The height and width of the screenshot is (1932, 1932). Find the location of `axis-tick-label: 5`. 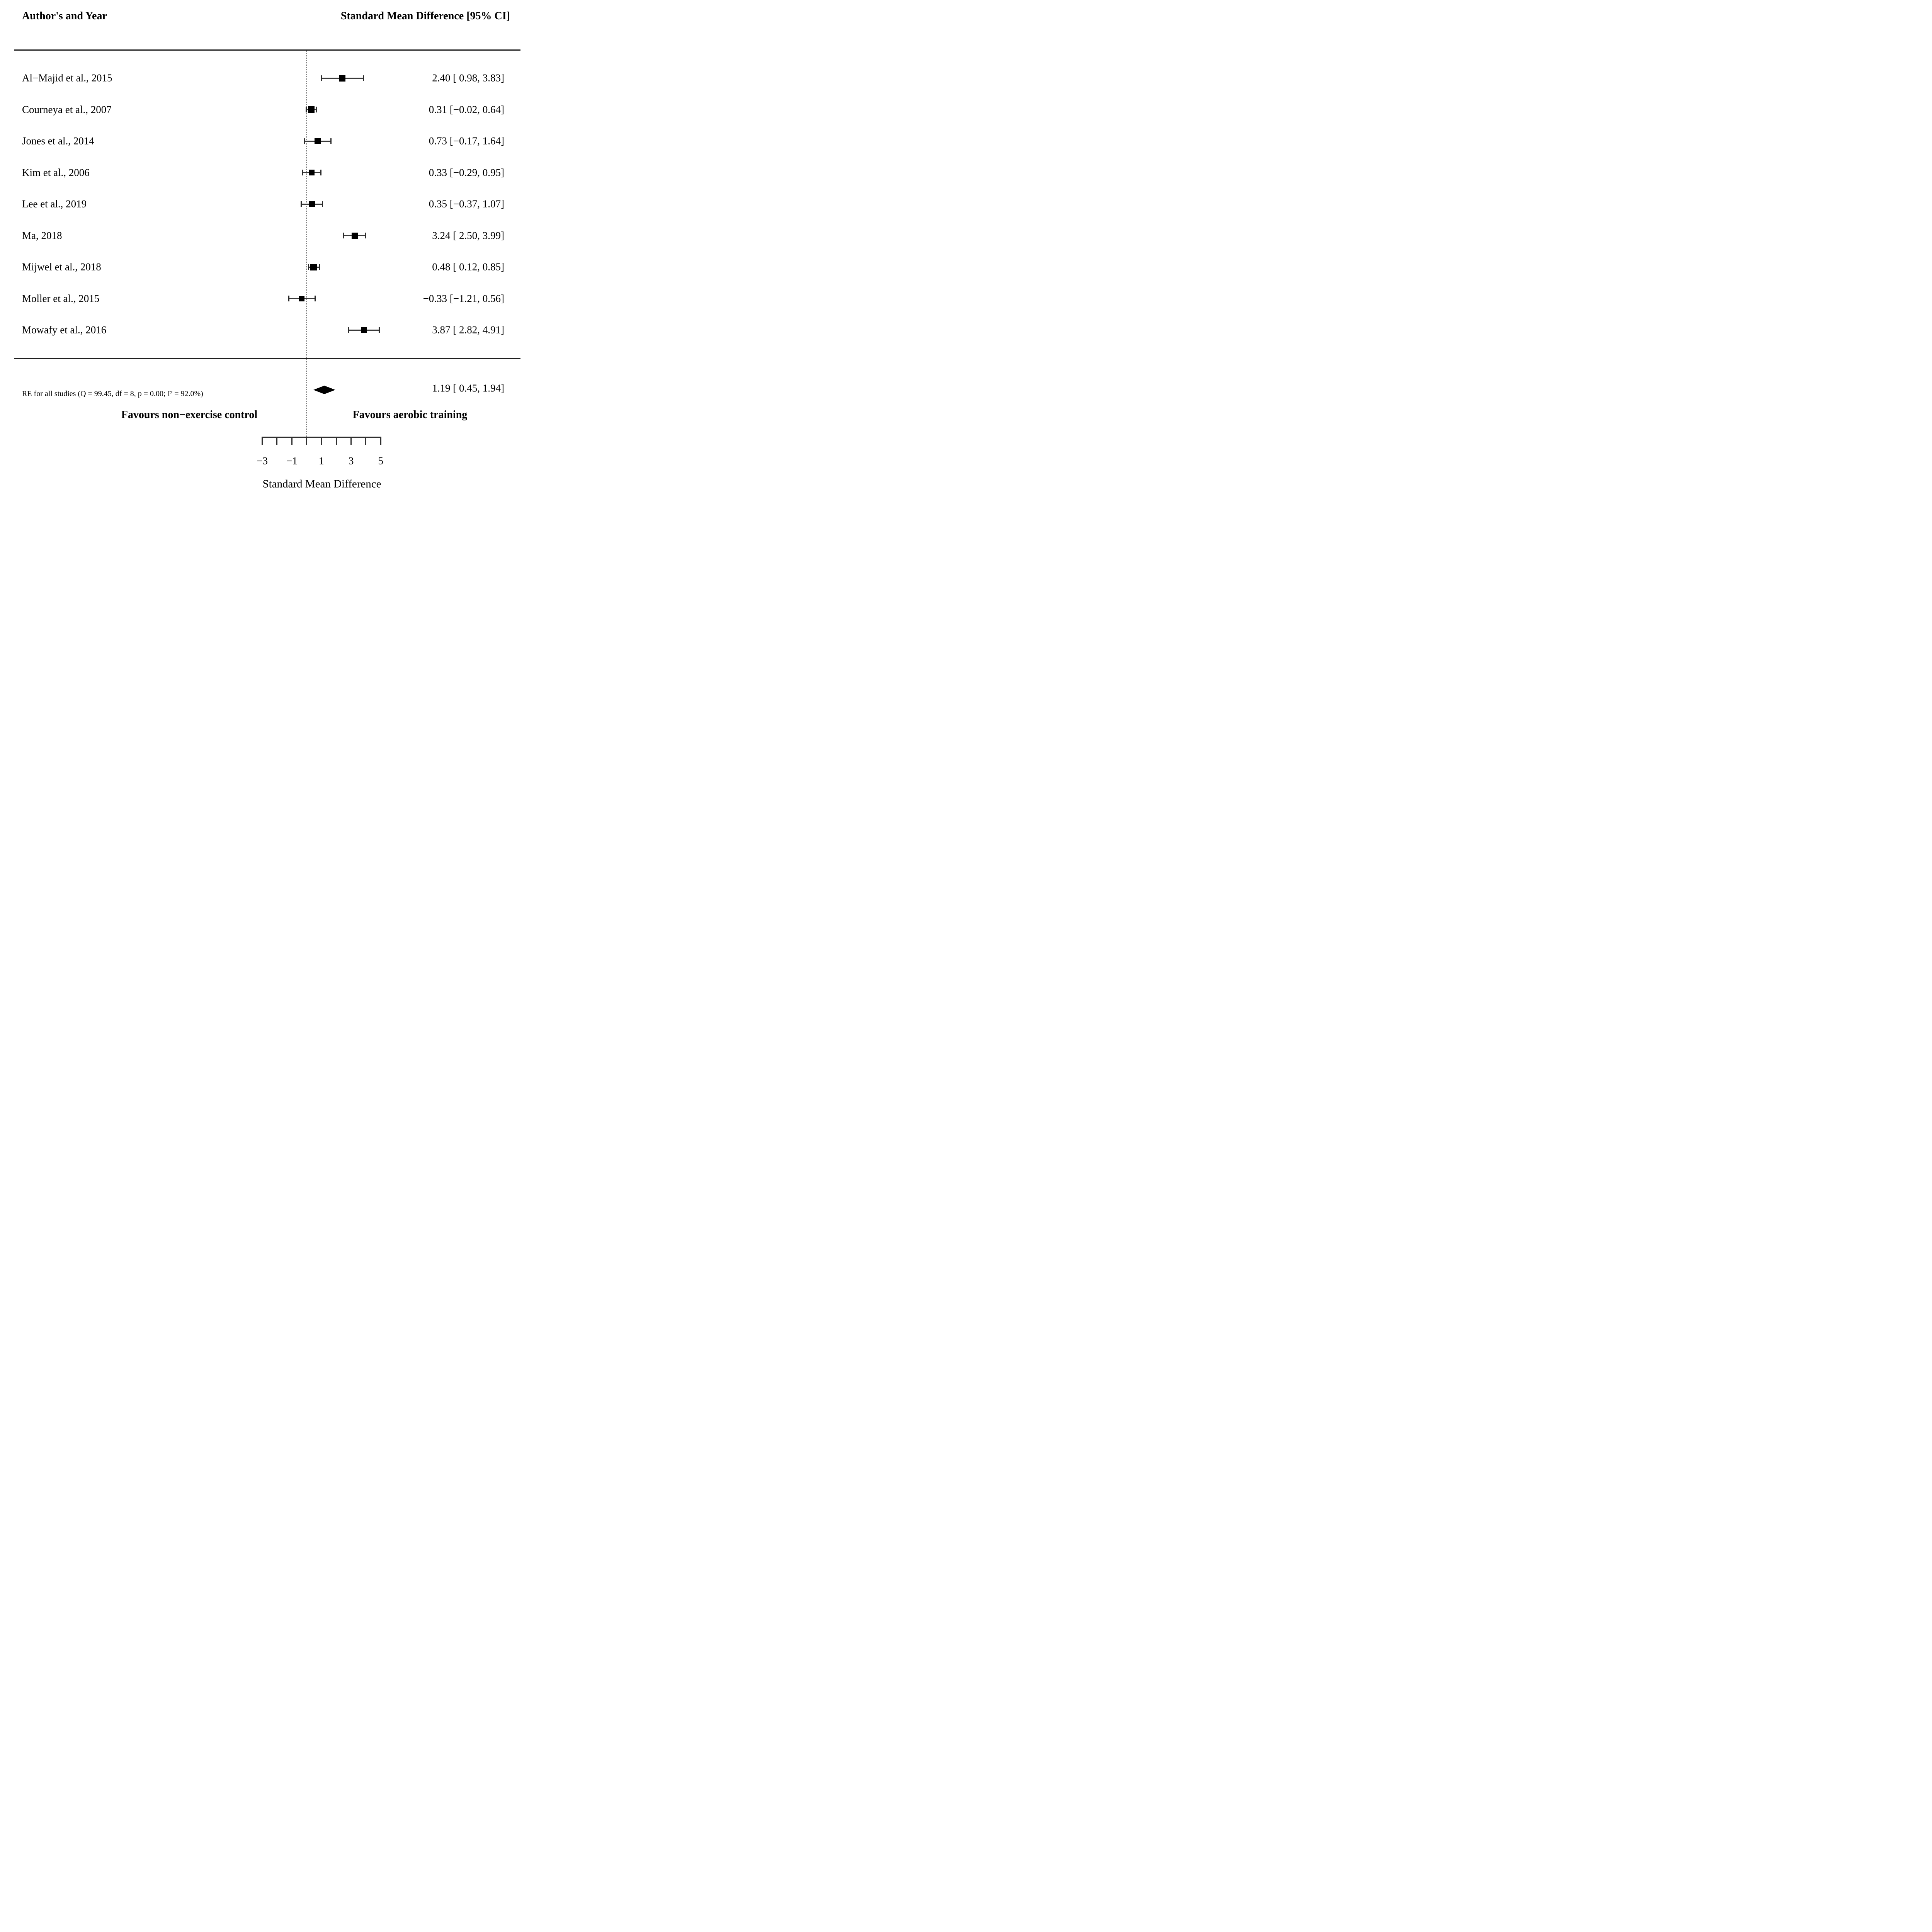

axis-tick-label: 5 is located at coordinates (381, 461).